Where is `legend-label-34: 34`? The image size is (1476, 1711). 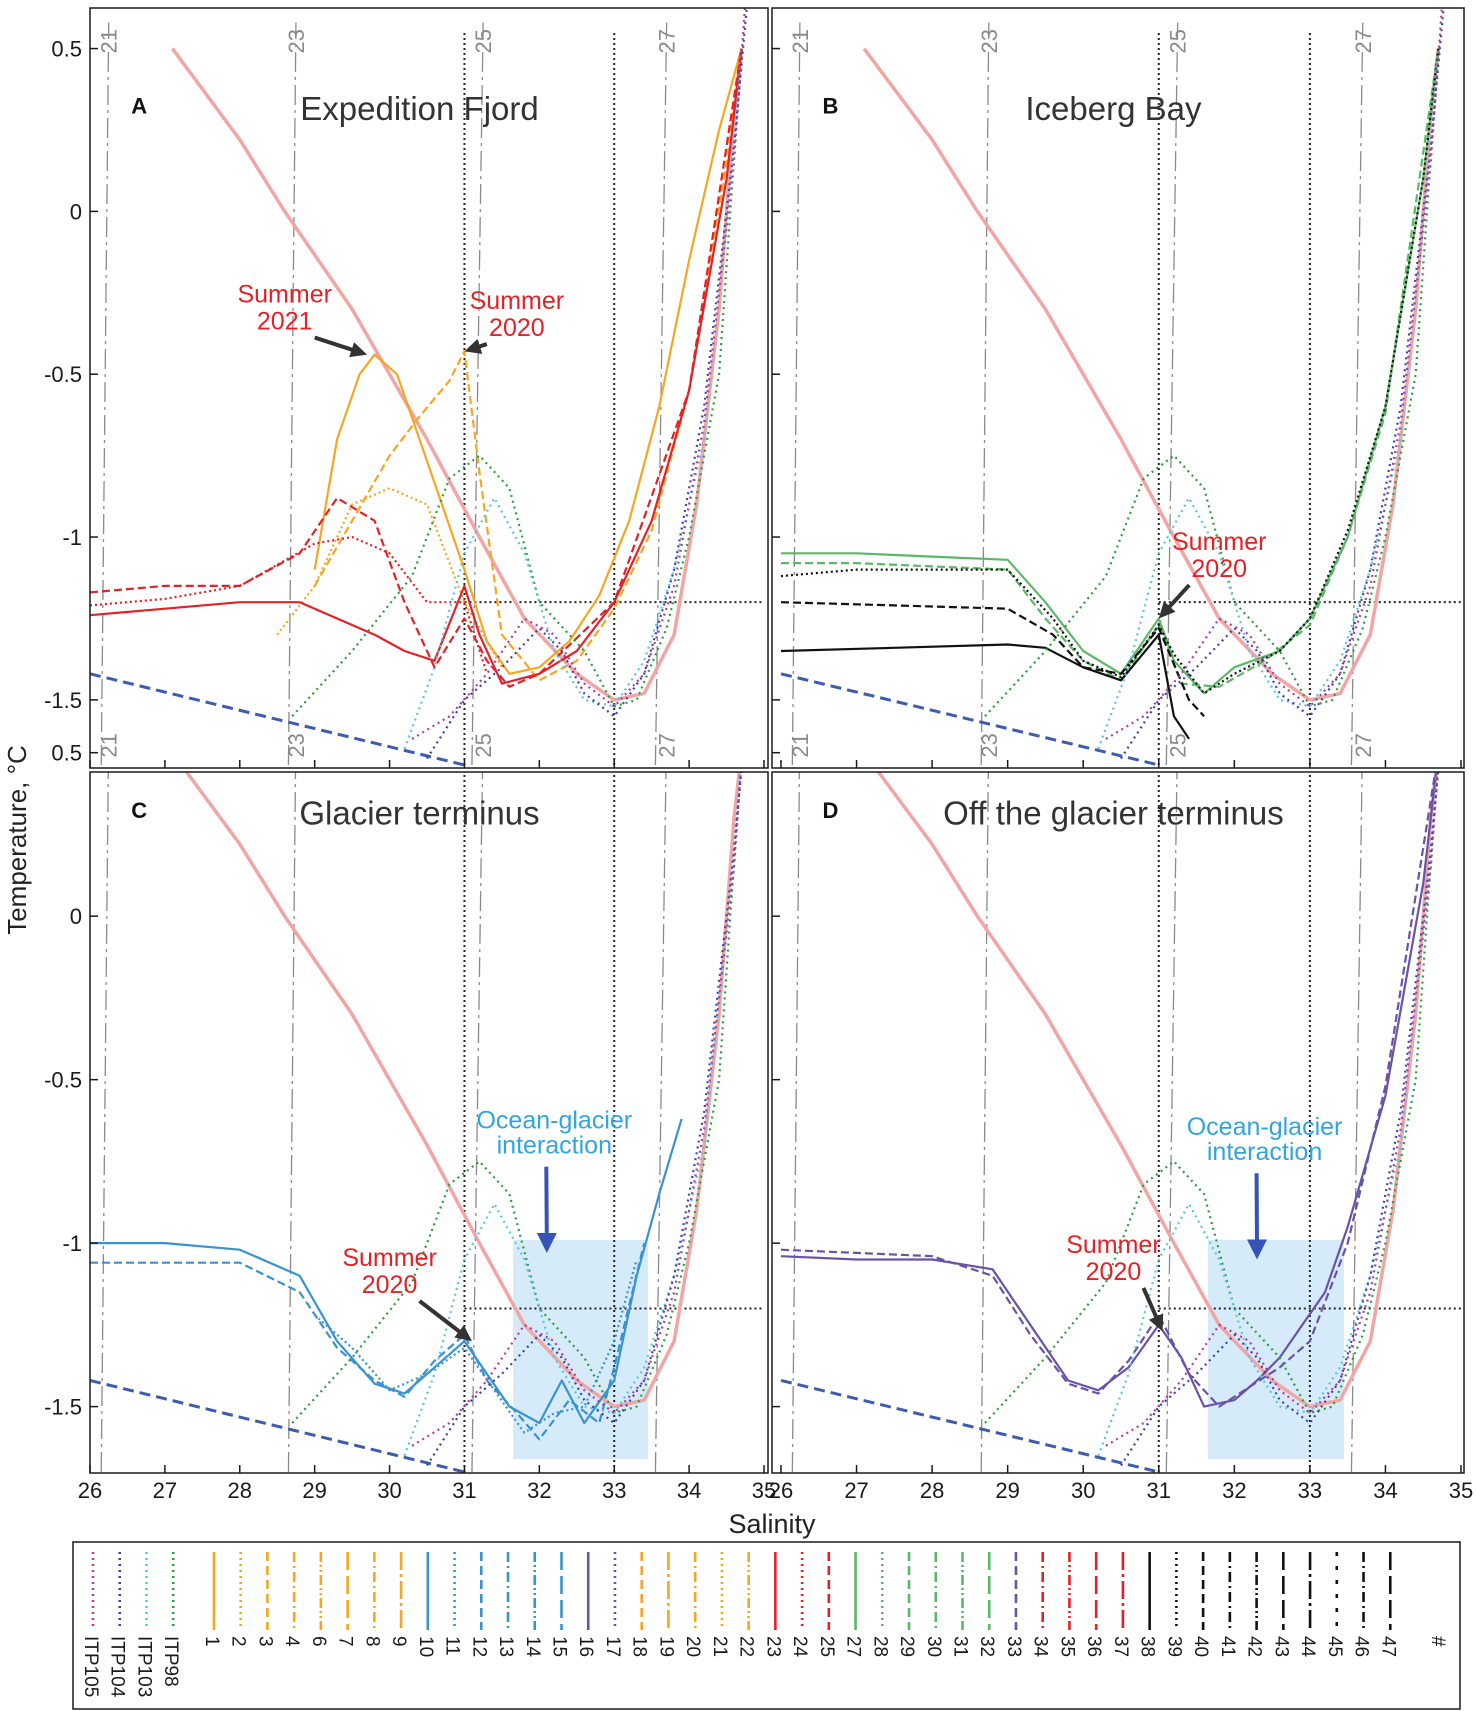 legend-label-34: 34 is located at coordinates (1040, 1647).